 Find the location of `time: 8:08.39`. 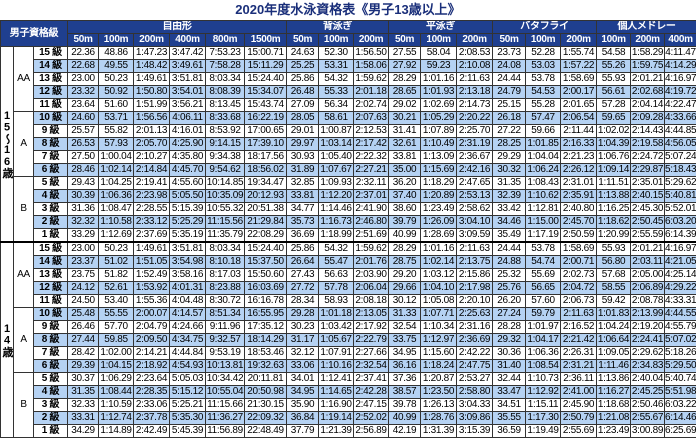

time: 8:08.39 is located at coordinates (225, 92).